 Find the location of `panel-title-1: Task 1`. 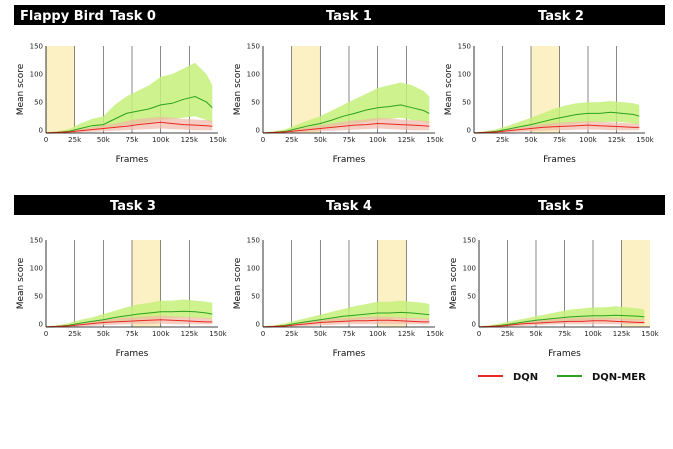

panel-title-1: Task 1 is located at coordinates (349, 16).